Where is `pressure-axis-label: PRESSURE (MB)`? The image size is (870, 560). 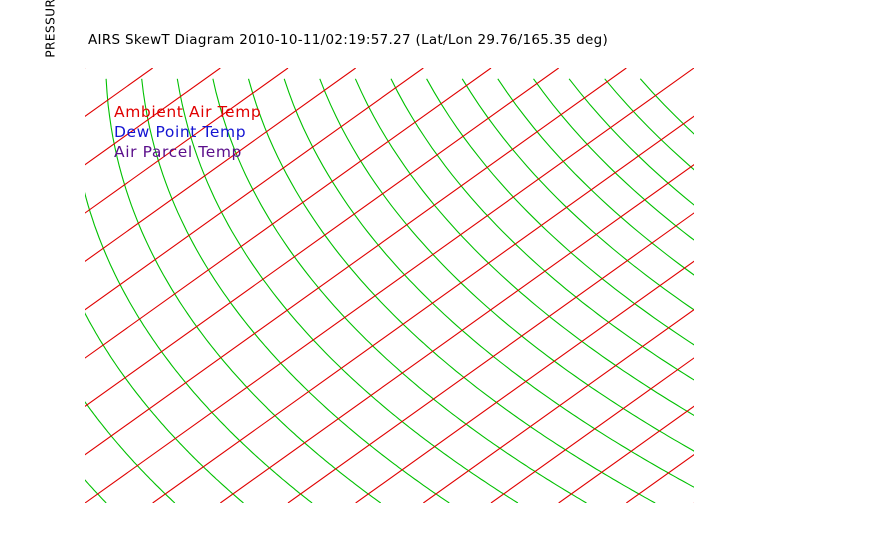 pressure-axis-label: PRESSURE (MB) is located at coordinates (50, 29).